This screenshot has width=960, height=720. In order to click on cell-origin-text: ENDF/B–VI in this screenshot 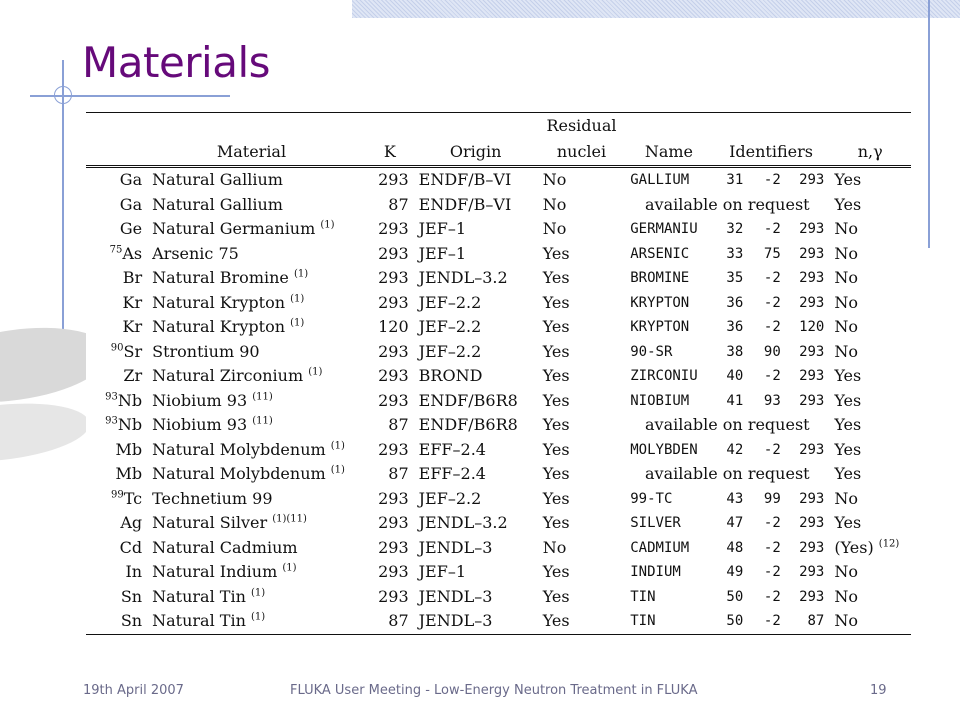, I will do `click(465, 180)`.